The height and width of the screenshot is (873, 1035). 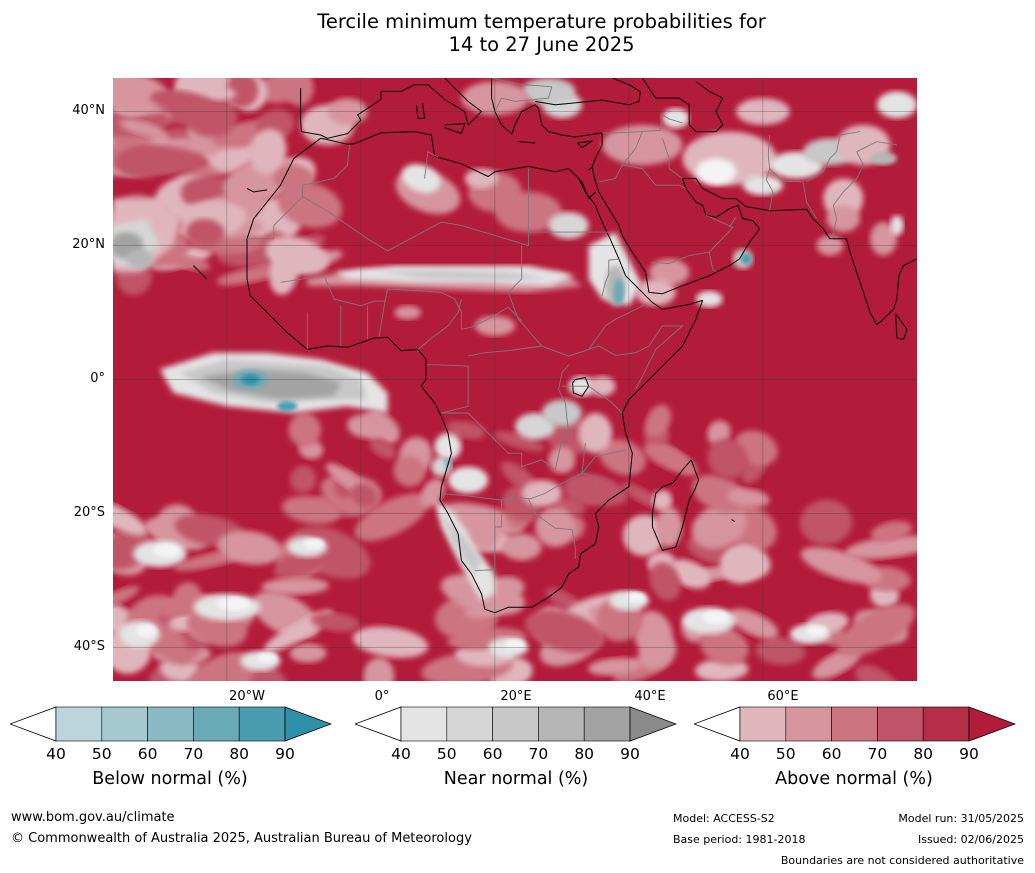 What do you see at coordinates (421, 111) in the screenshot?
I see `sardinia-coastline` at bounding box center [421, 111].